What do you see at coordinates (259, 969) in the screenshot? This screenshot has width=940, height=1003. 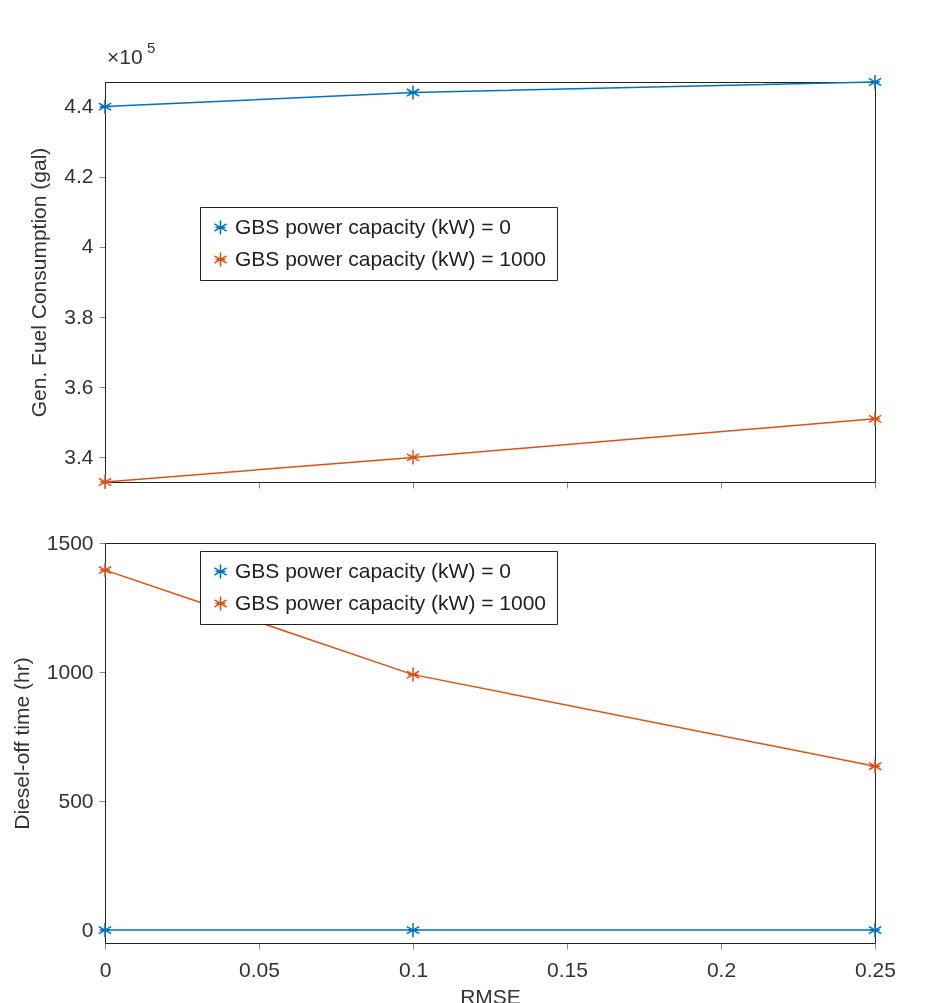 I see `x-tick-label: 0.05` at bounding box center [259, 969].